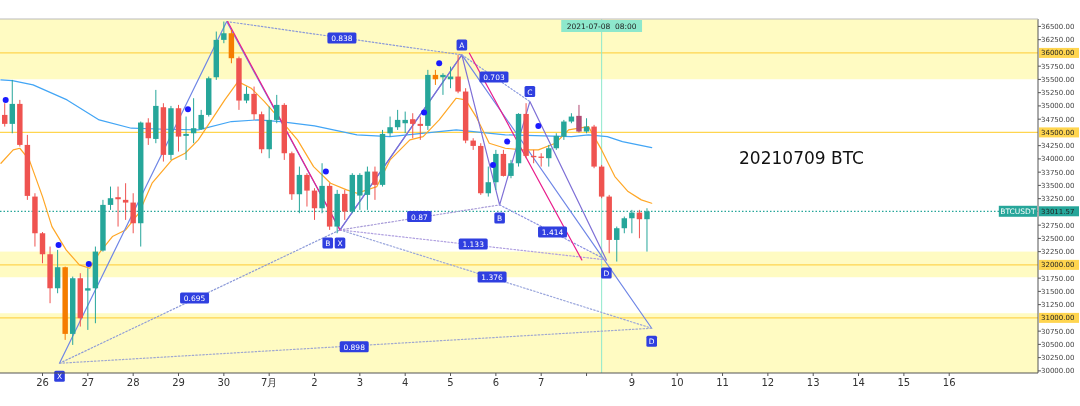  What do you see at coordinates (224, 382) in the screenshot?
I see `x-tick-label: 30` at bounding box center [224, 382].